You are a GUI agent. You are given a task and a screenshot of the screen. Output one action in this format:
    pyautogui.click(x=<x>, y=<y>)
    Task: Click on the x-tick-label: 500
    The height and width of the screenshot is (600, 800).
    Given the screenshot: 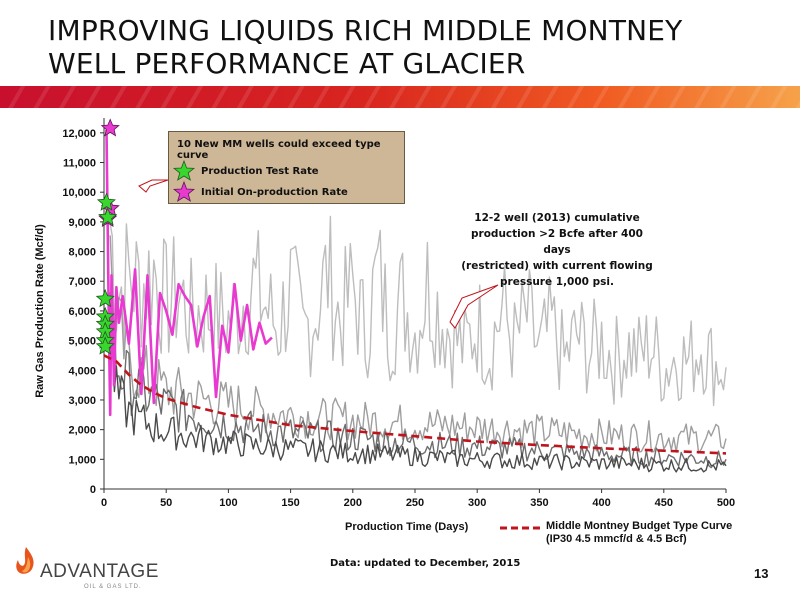 What is the action you would take?
    pyautogui.click(x=726, y=503)
    